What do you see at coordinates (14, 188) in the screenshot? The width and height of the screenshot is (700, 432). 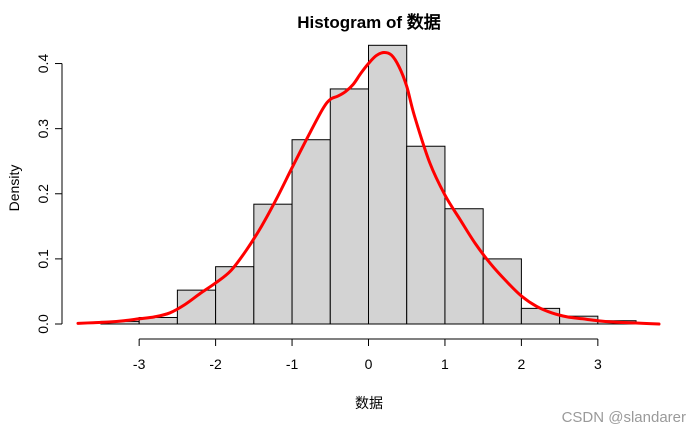 I see `y-axis-label: Density` at bounding box center [14, 188].